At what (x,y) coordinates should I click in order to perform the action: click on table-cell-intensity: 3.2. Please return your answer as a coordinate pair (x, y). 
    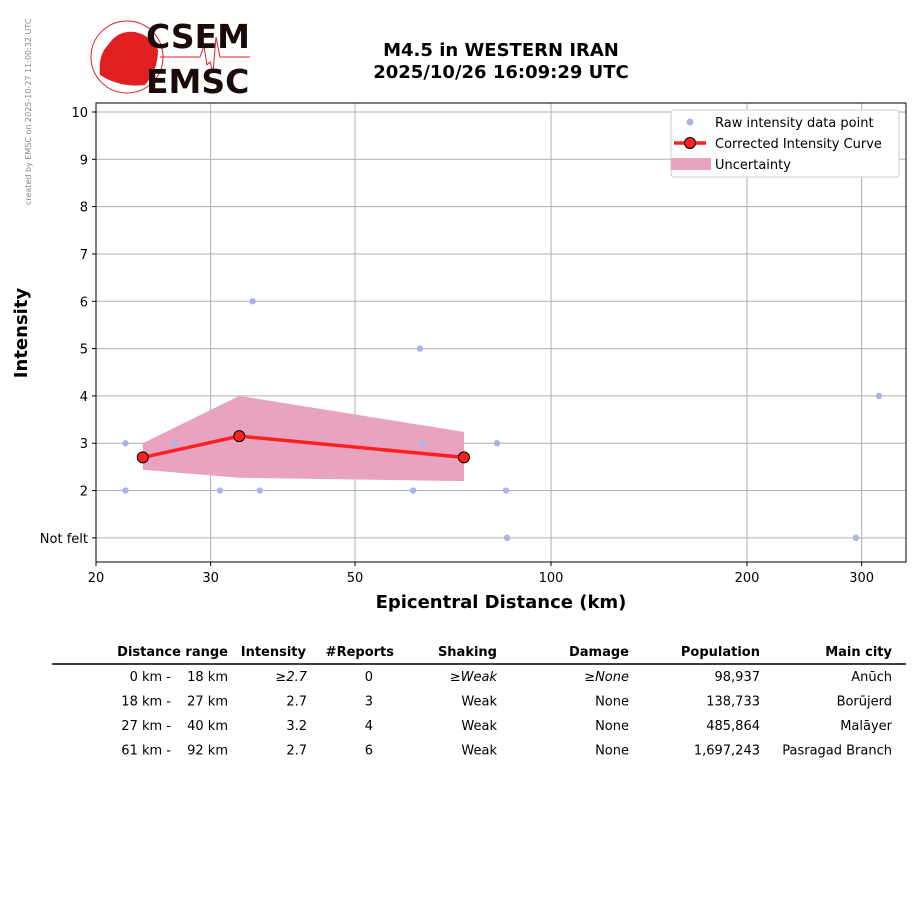
    Looking at the image, I should click on (296, 726).